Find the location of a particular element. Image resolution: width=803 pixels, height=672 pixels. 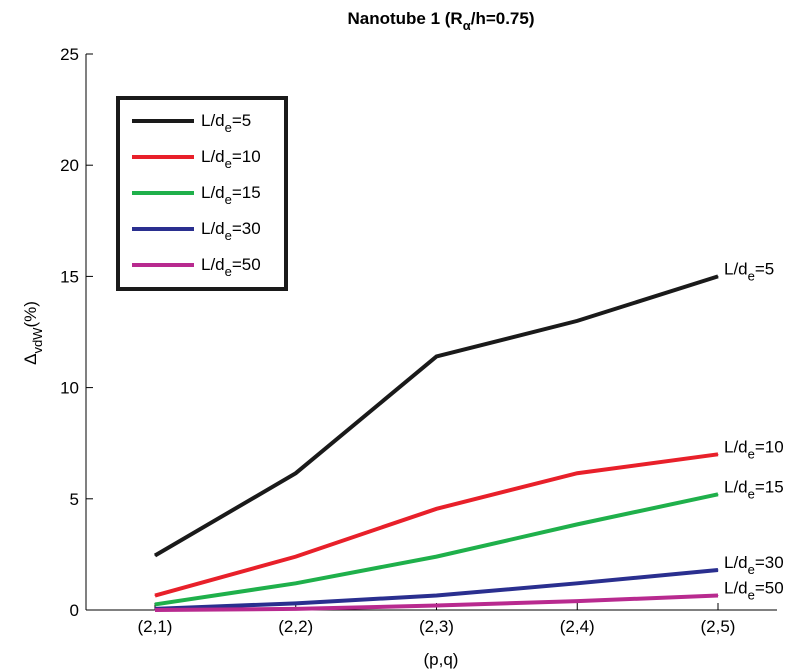

svg-text: Nanotube 1 (Rα/h=0.75) is located at coordinates (440, 21).